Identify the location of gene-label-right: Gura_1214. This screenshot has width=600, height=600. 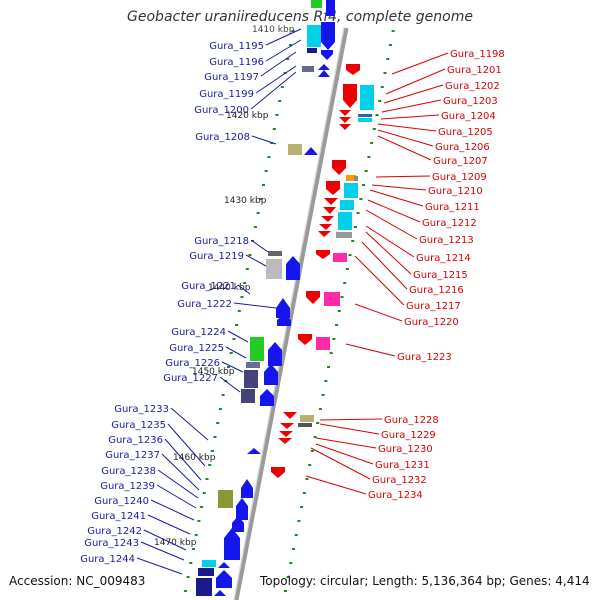
(443, 258).